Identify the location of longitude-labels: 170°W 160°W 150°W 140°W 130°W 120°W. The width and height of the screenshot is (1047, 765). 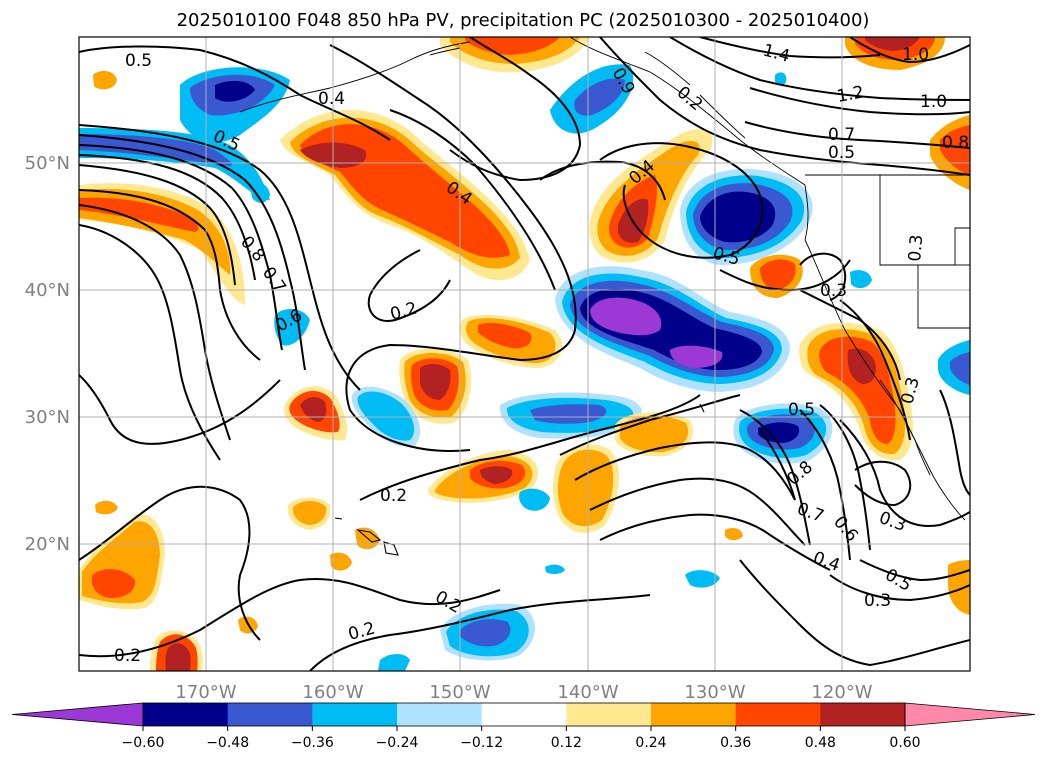
(523, 692).